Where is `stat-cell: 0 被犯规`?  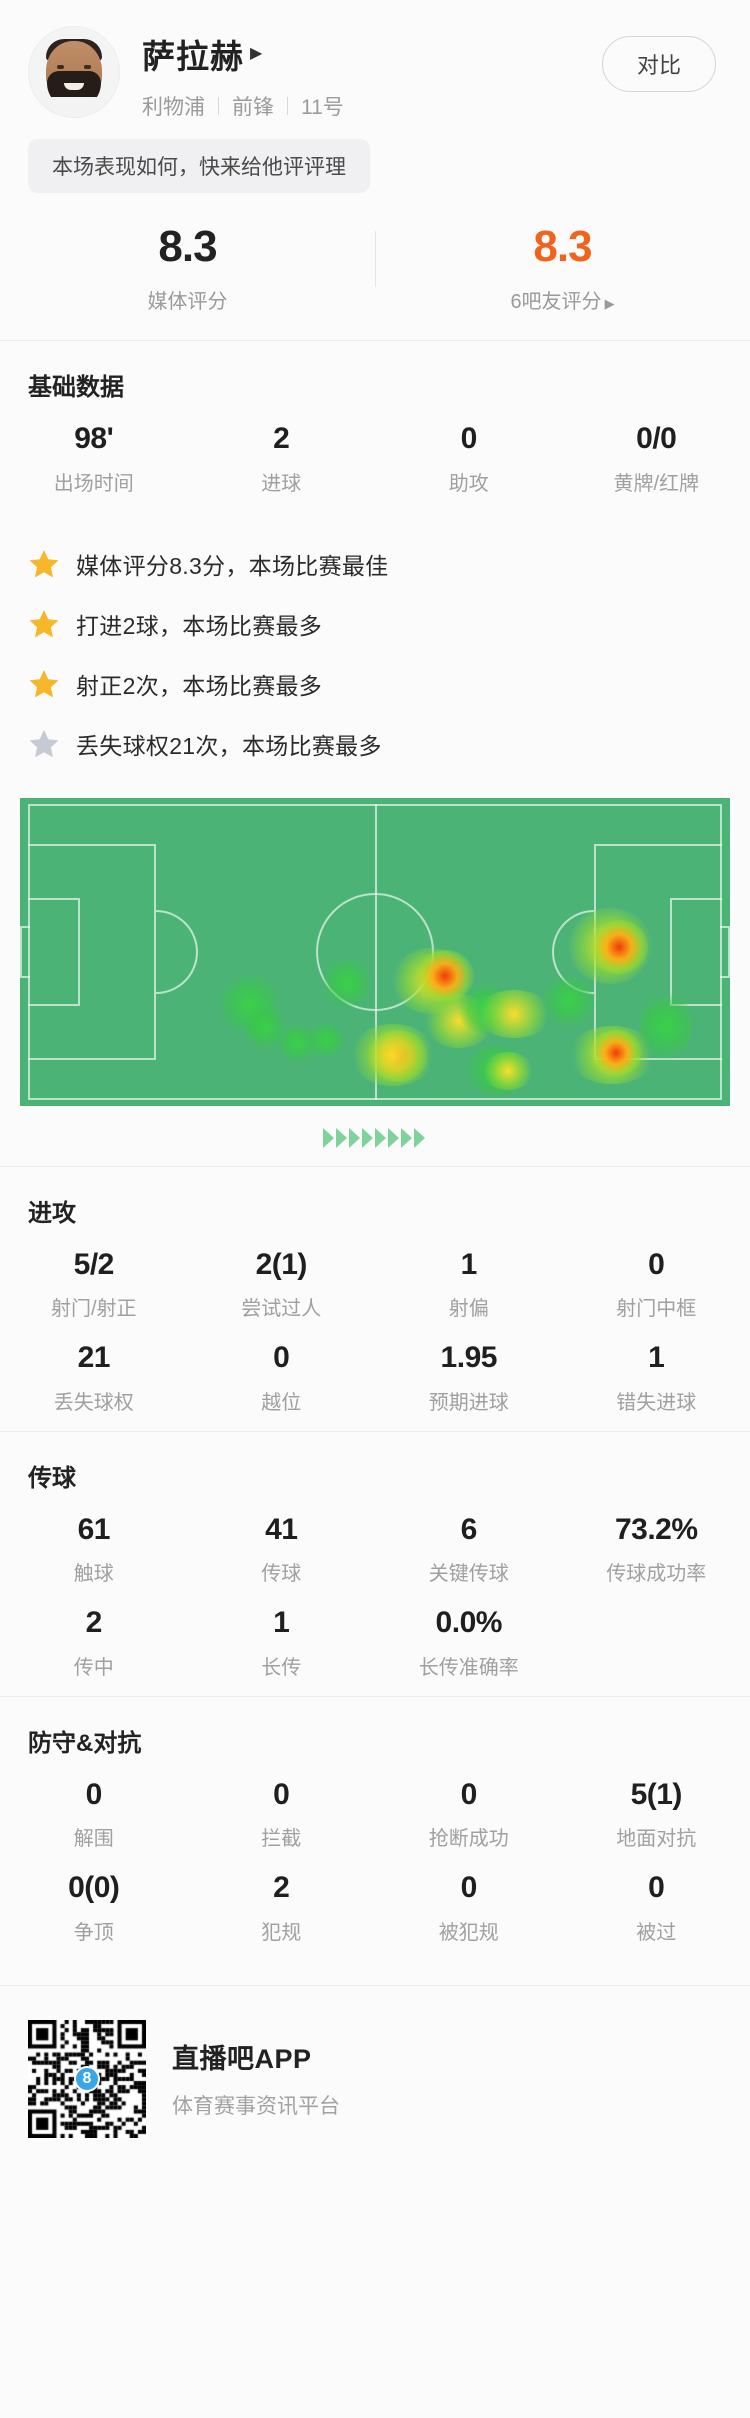 stat-cell: 0 被犯规 is located at coordinates (469, 1907).